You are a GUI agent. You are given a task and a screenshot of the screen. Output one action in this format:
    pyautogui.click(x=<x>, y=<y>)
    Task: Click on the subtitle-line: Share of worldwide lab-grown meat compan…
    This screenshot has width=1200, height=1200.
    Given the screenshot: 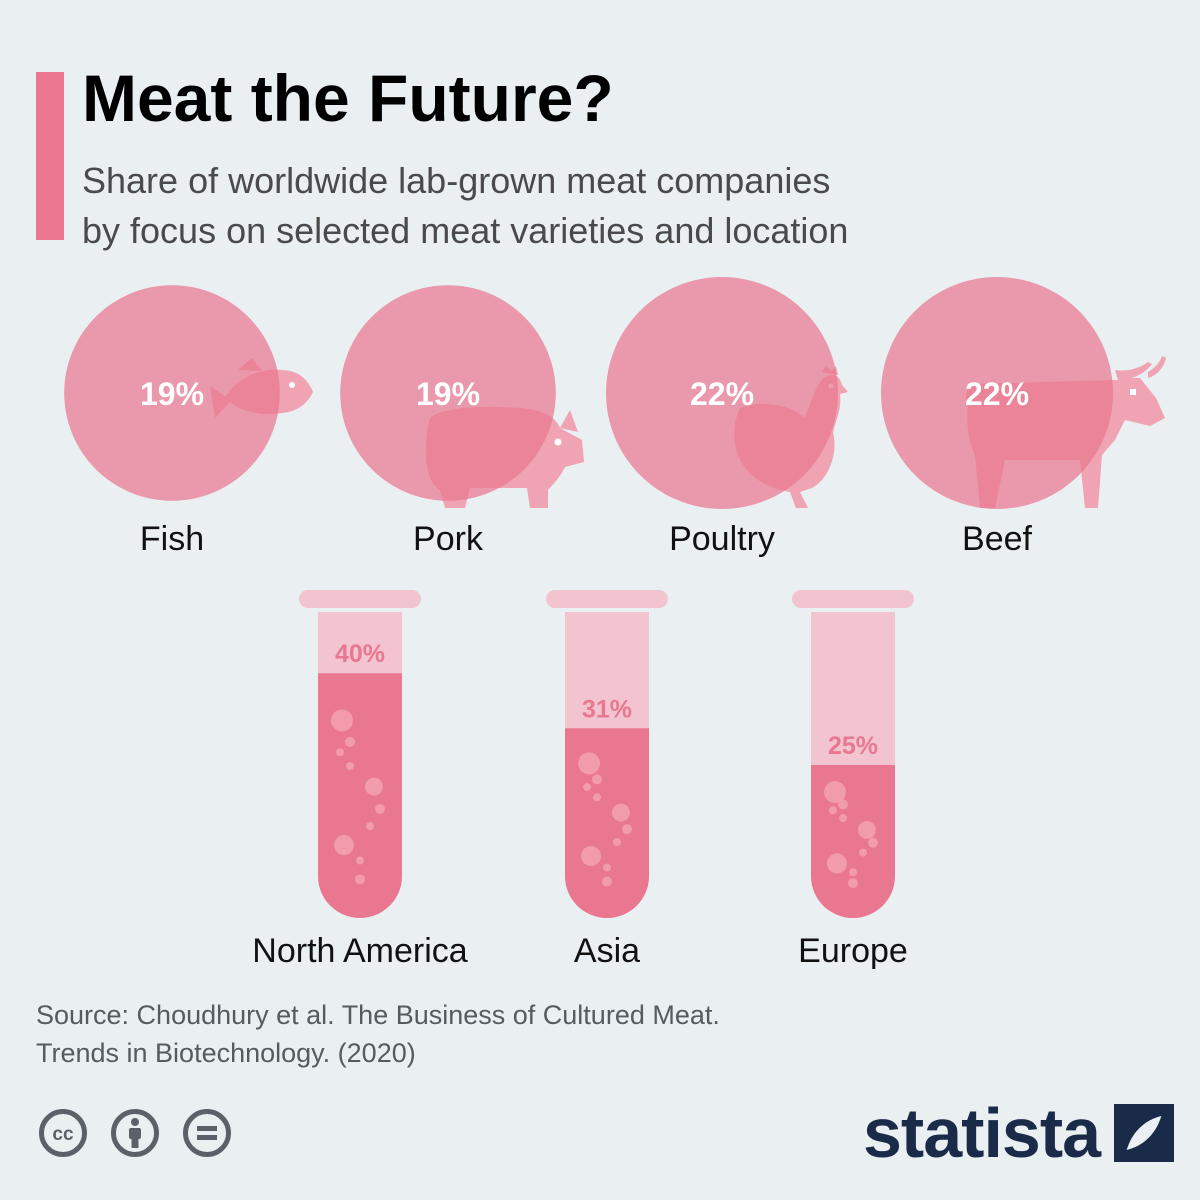 What is the action you would take?
    pyautogui.click(x=456, y=180)
    